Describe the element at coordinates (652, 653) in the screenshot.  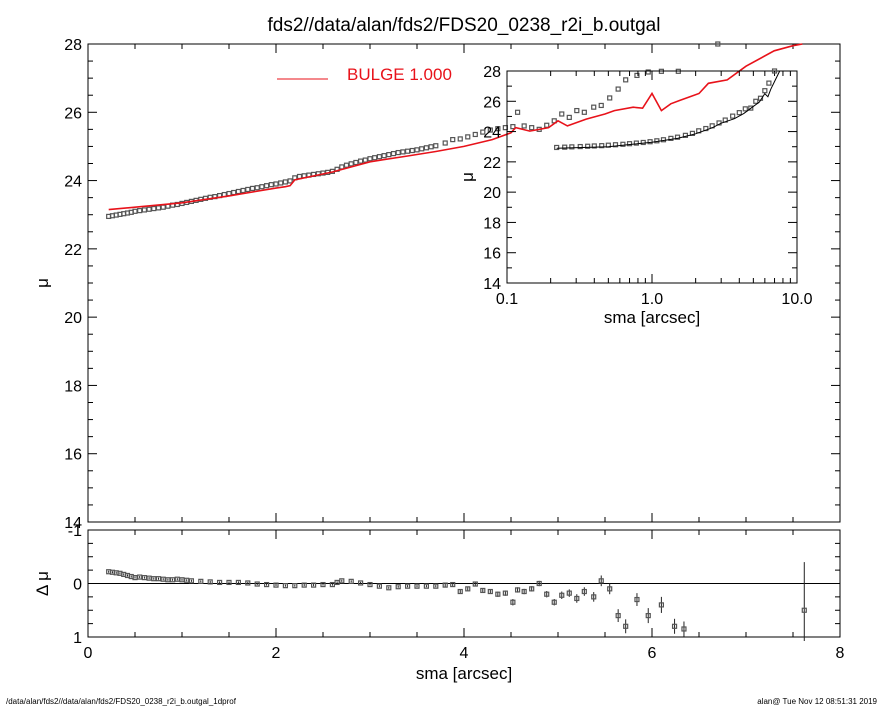
I see `residual-xtick-label: 6` at that location.